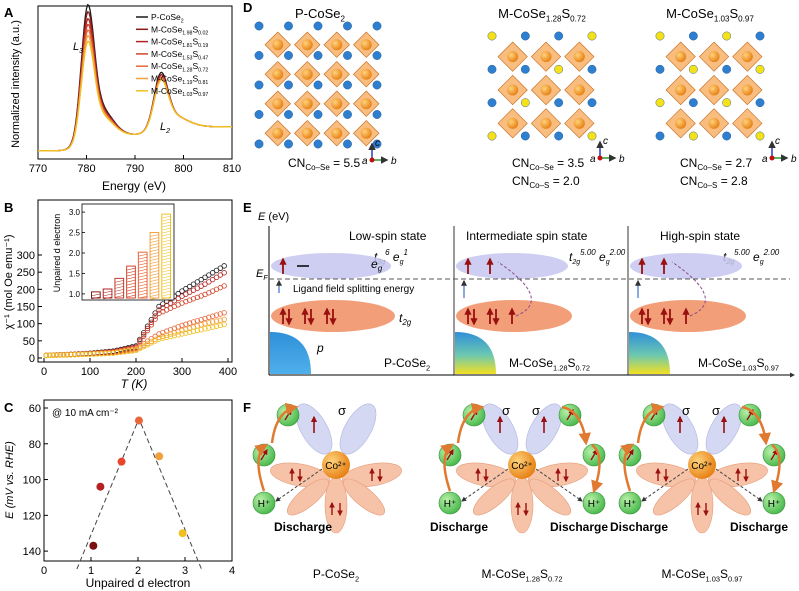 Image resolution: width=799 pixels, height=591 pixels. I want to click on x-tick-label-a: 780, so click(86, 169).